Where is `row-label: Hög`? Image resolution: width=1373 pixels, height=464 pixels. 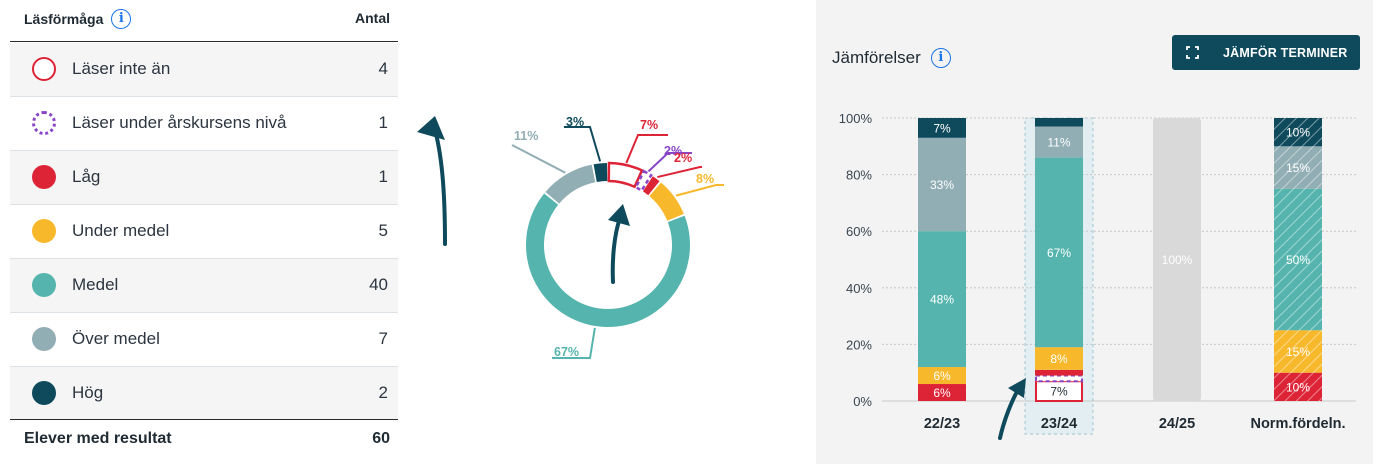
row-label: Hög is located at coordinates (88, 392).